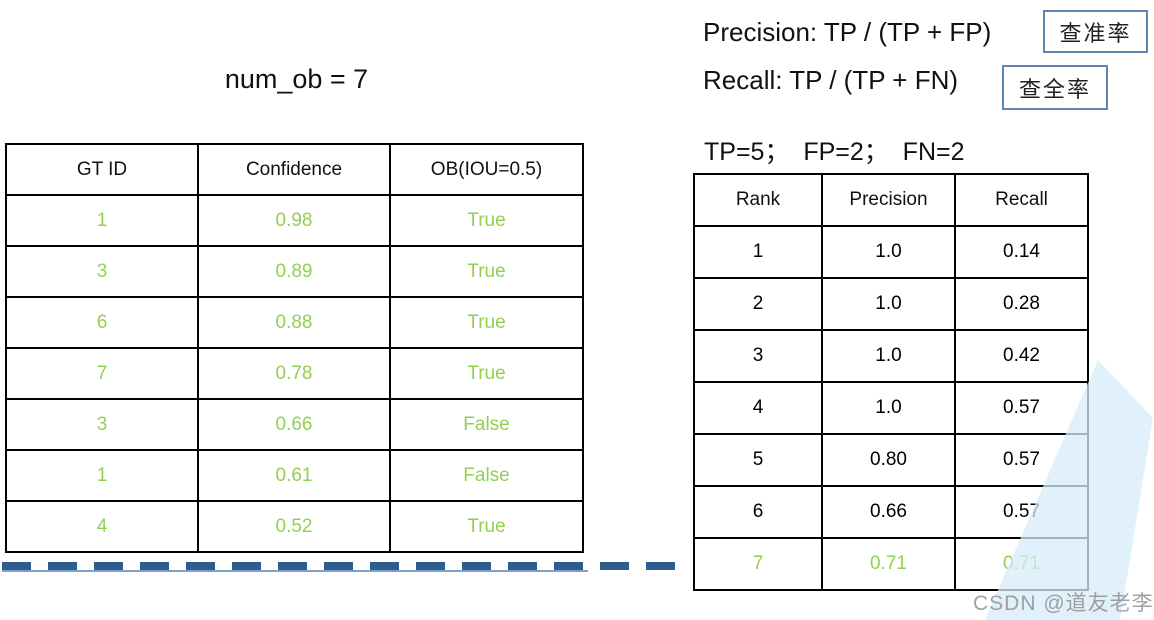  I want to click on table-row: 6 0.88 True, so click(294, 322).